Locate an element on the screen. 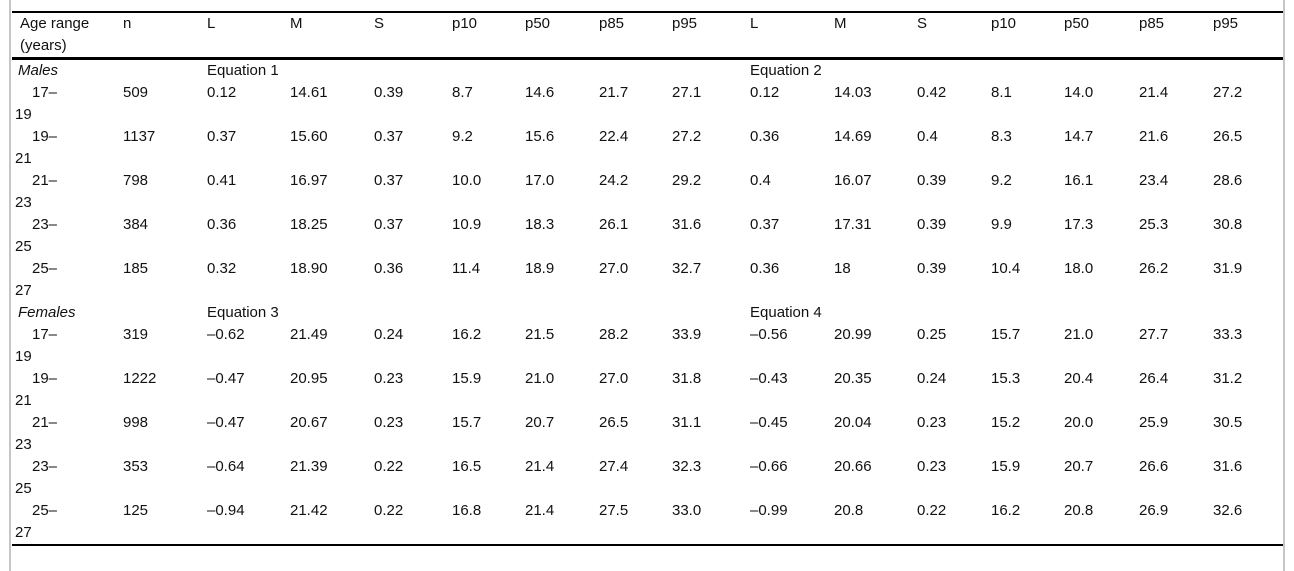  cell-value: 21.4 is located at coordinates (1154, 92).